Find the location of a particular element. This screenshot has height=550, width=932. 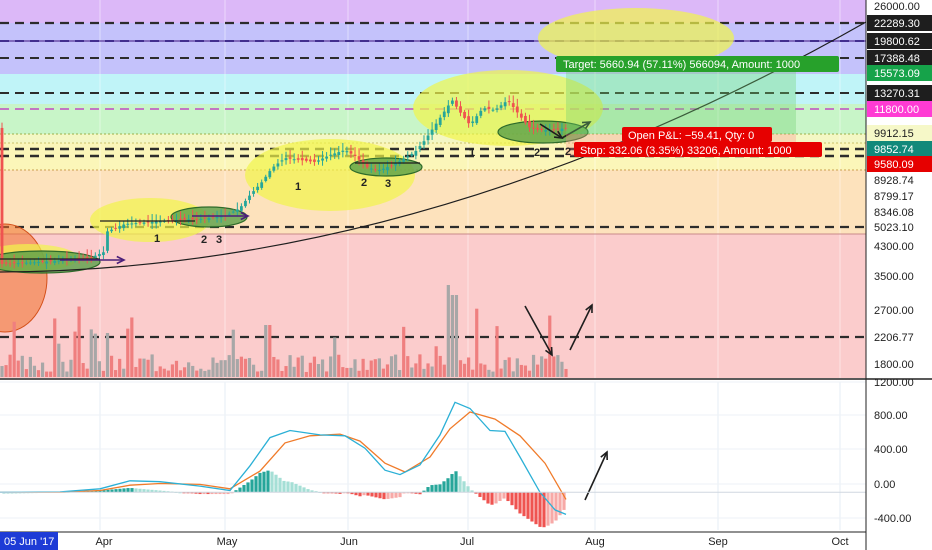

volume-up-arrow-head is located at coordinates (589, 308).